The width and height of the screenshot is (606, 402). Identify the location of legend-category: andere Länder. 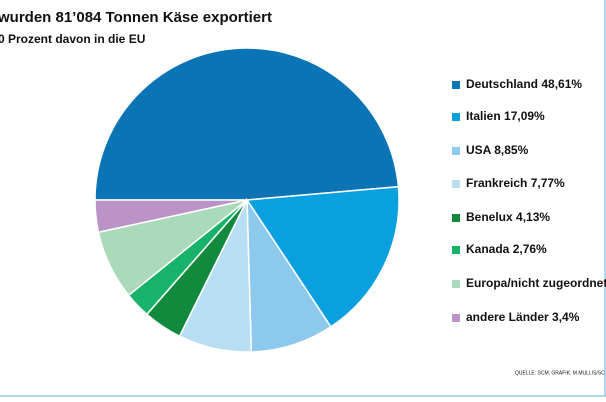
(507, 317).